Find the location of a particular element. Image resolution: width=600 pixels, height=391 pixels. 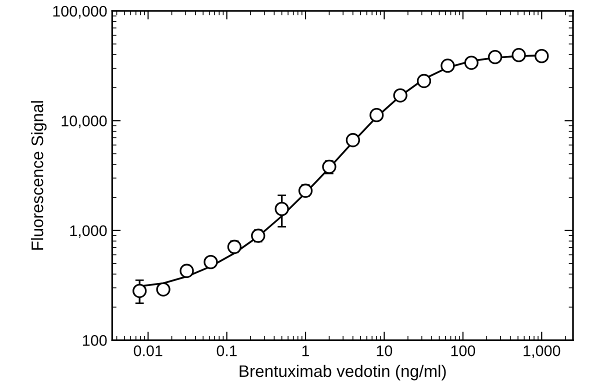

y-tick-label: 100 is located at coordinates (95, 340).